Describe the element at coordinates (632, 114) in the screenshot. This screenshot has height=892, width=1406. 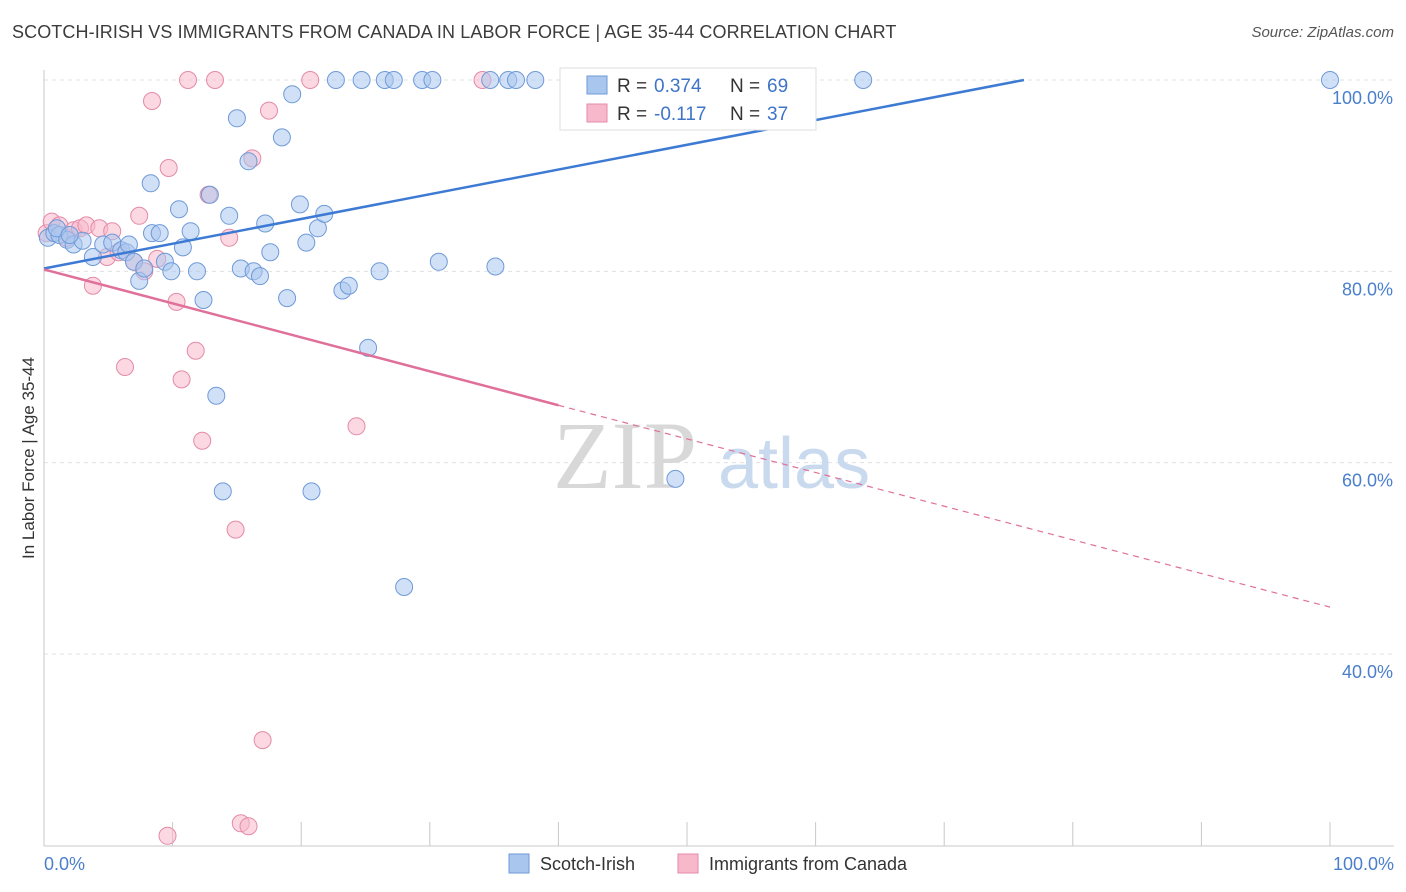
I see `legend-r-label-pink: R =` at that location.